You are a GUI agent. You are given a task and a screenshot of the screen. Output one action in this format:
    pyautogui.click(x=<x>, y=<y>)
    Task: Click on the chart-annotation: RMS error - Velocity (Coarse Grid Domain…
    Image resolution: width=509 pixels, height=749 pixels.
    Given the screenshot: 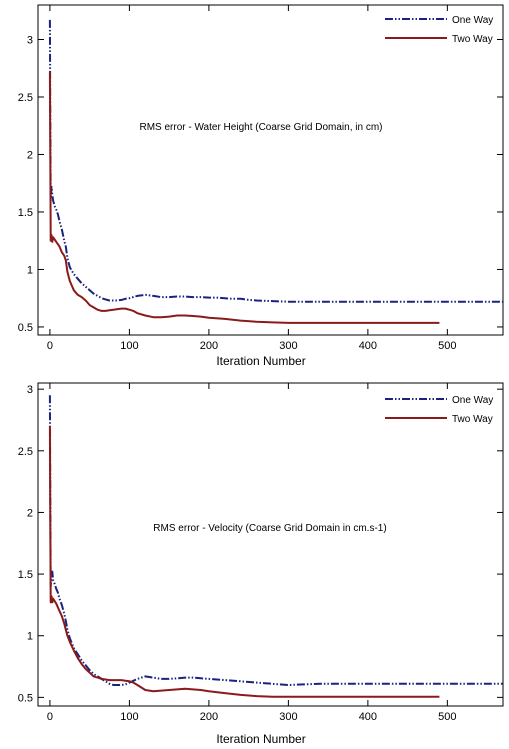 What is the action you would take?
    pyautogui.click(x=269, y=528)
    